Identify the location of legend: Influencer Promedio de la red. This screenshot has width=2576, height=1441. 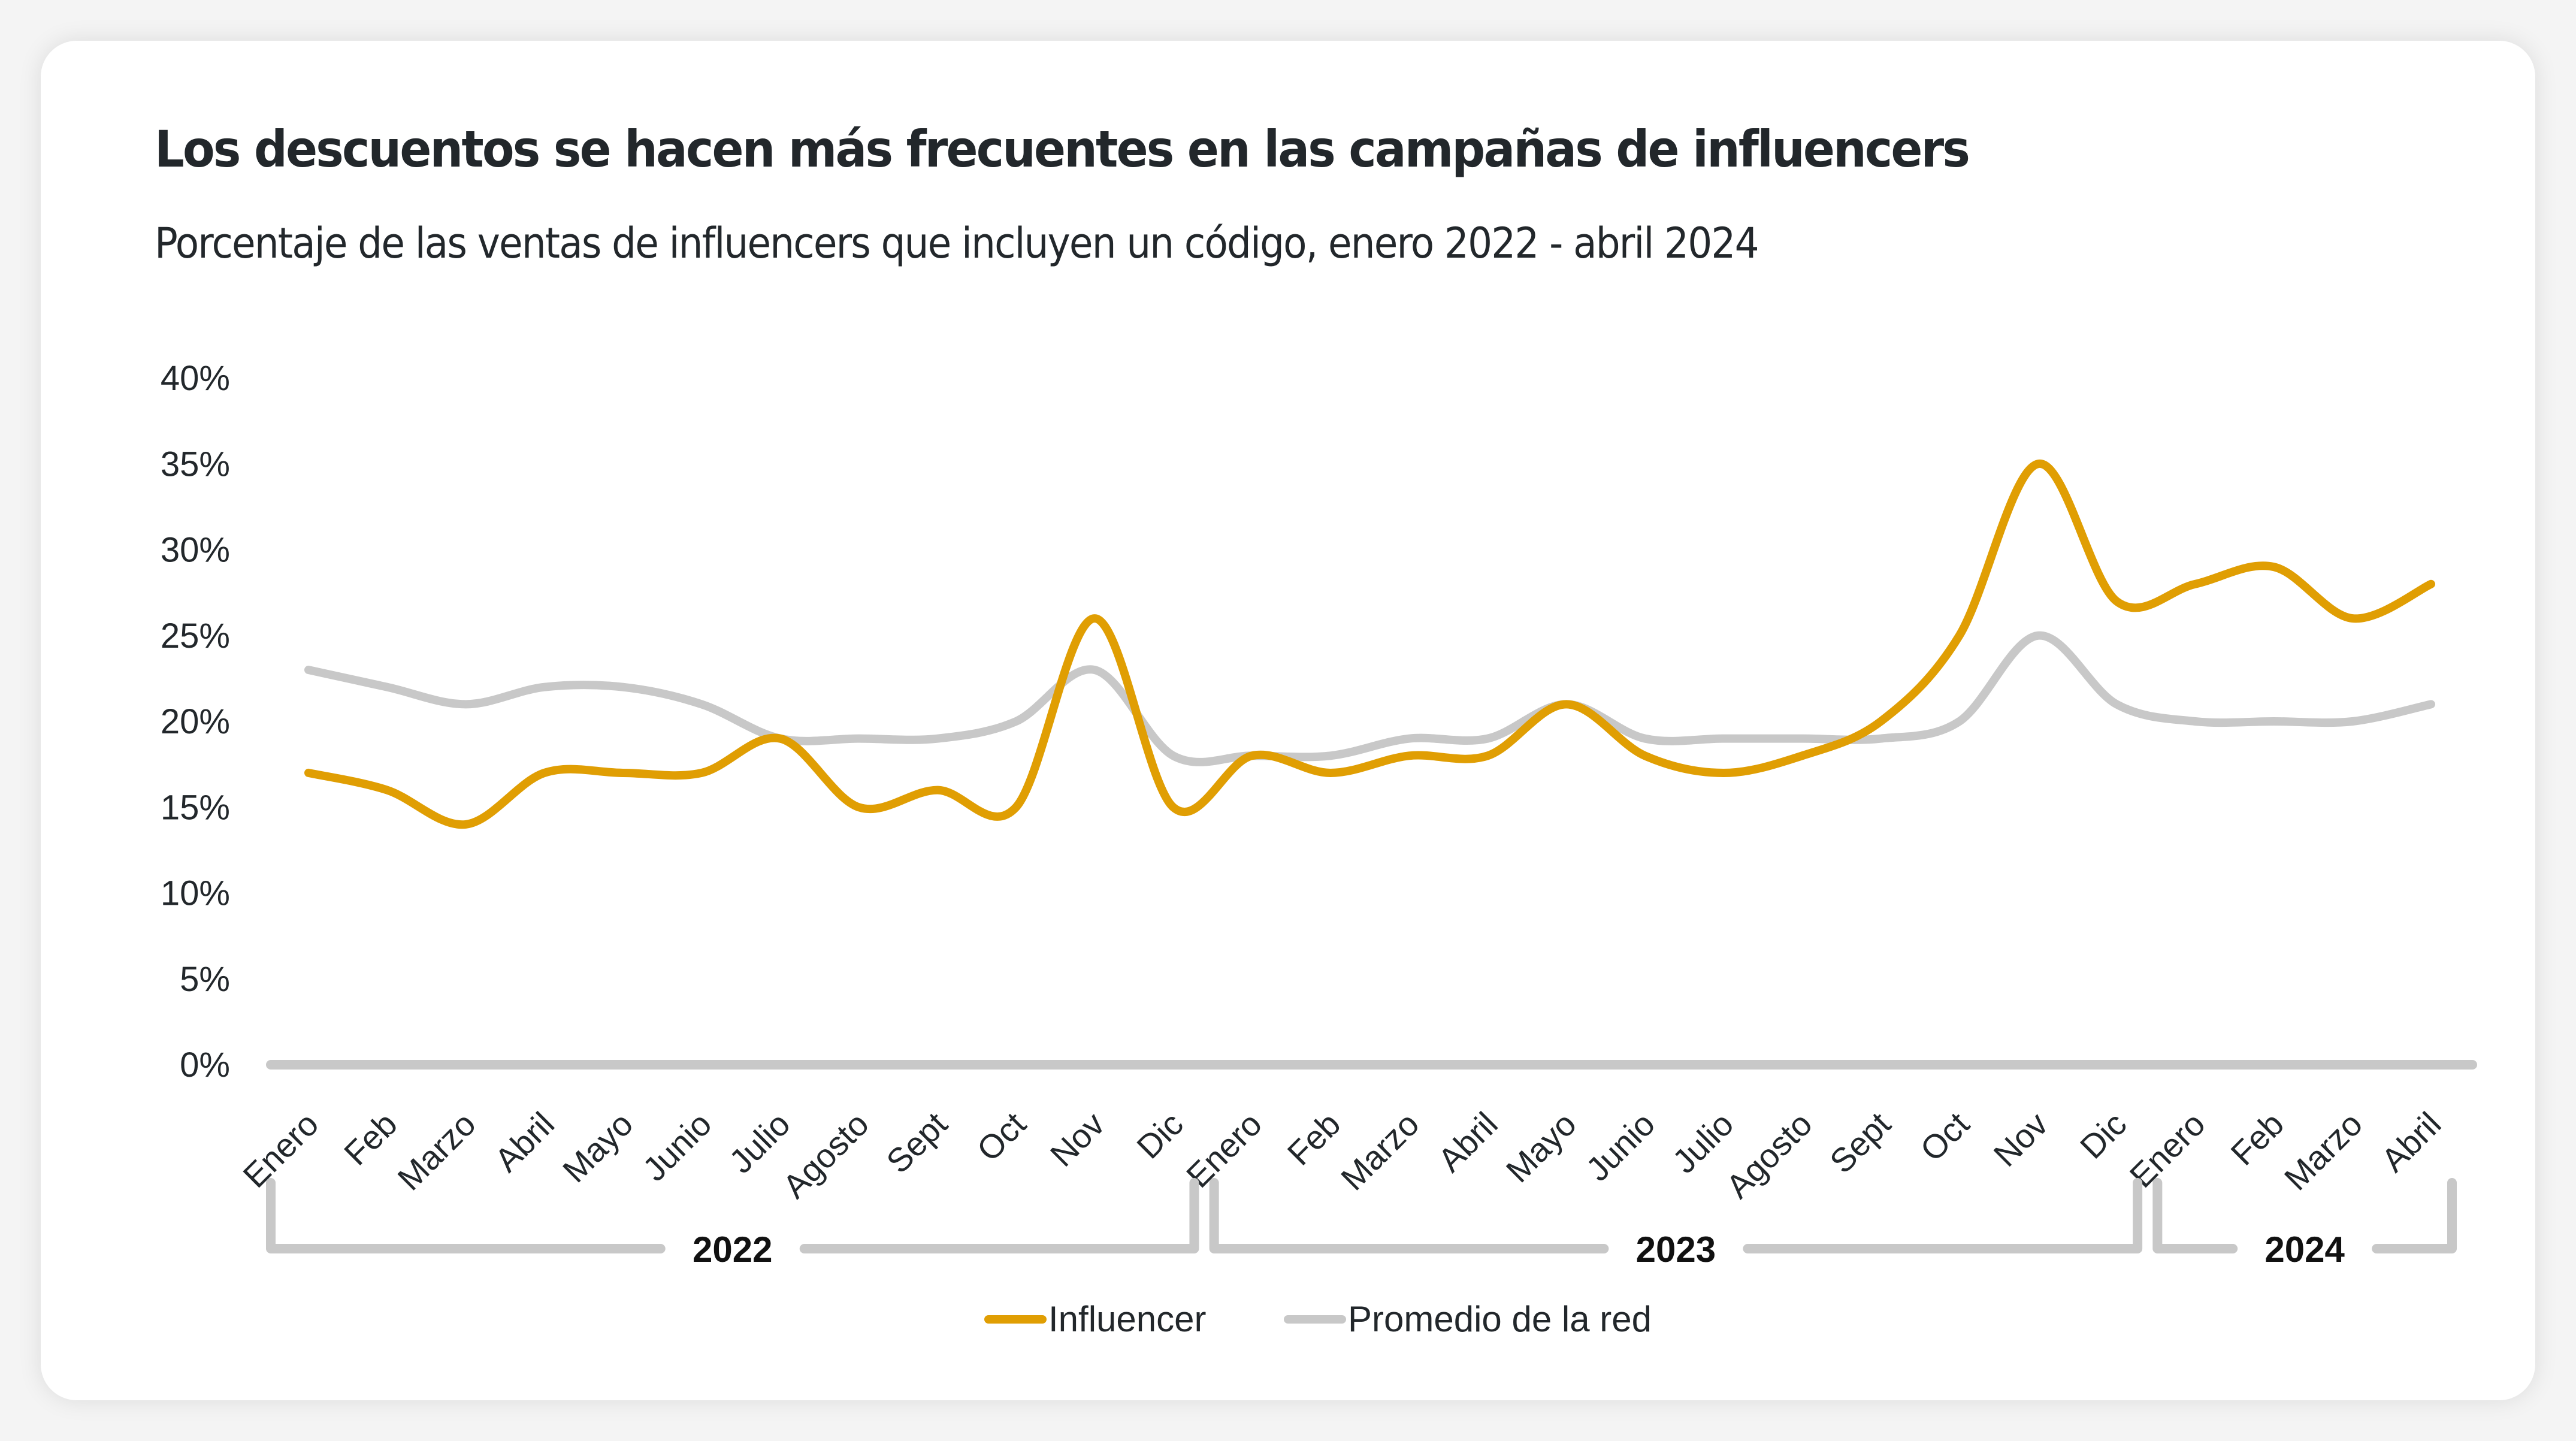
(1318, 1319).